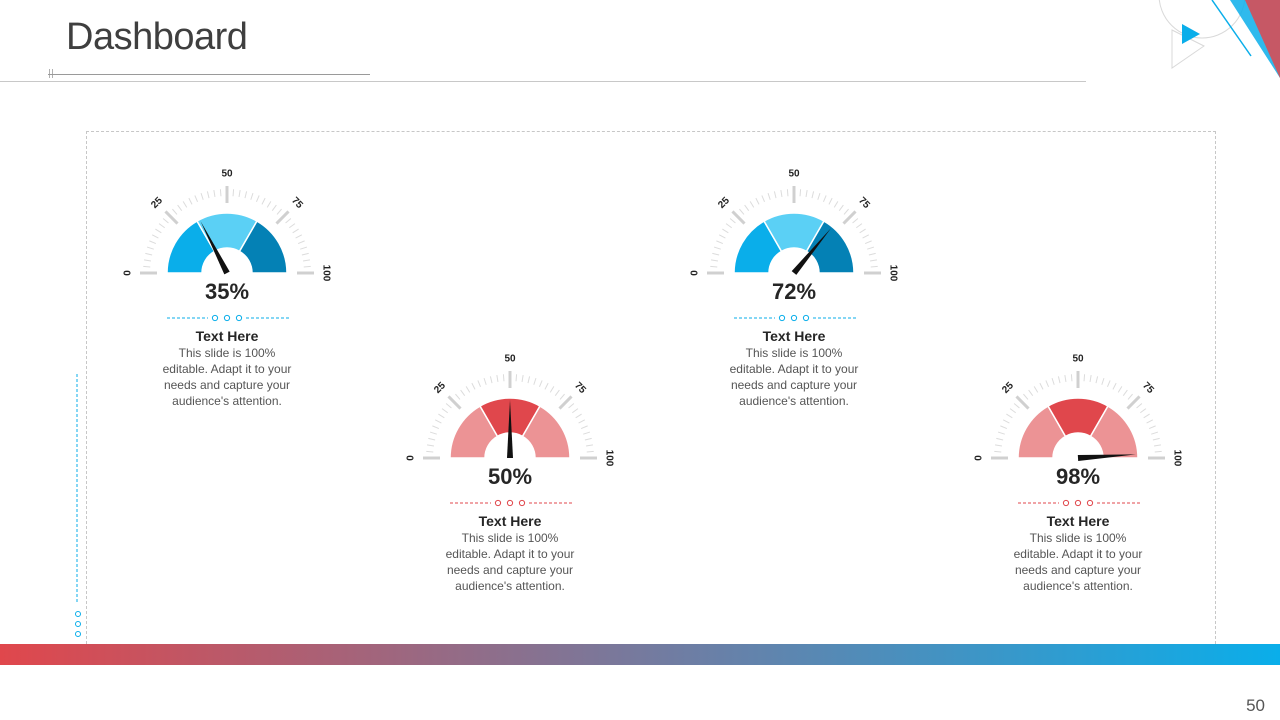 This screenshot has width=1280, height=720. What do you see at coordinates (864, 203) in the screenshot?
I see `gauge-scale-label: 75` at bounding box center [864, 203].